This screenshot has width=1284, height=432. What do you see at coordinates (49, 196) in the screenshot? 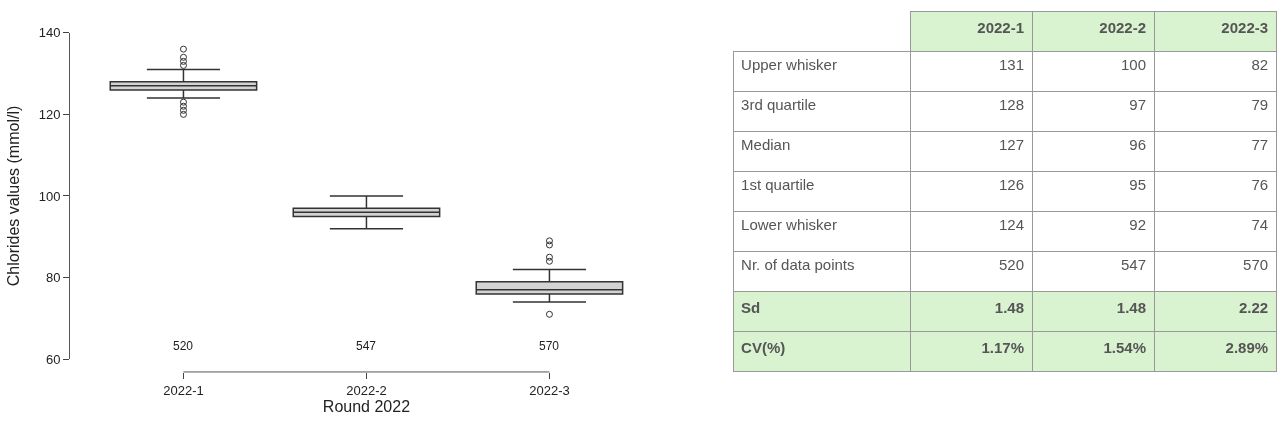
I see `y-tick-label: 100` at bounding box center [49, 196].